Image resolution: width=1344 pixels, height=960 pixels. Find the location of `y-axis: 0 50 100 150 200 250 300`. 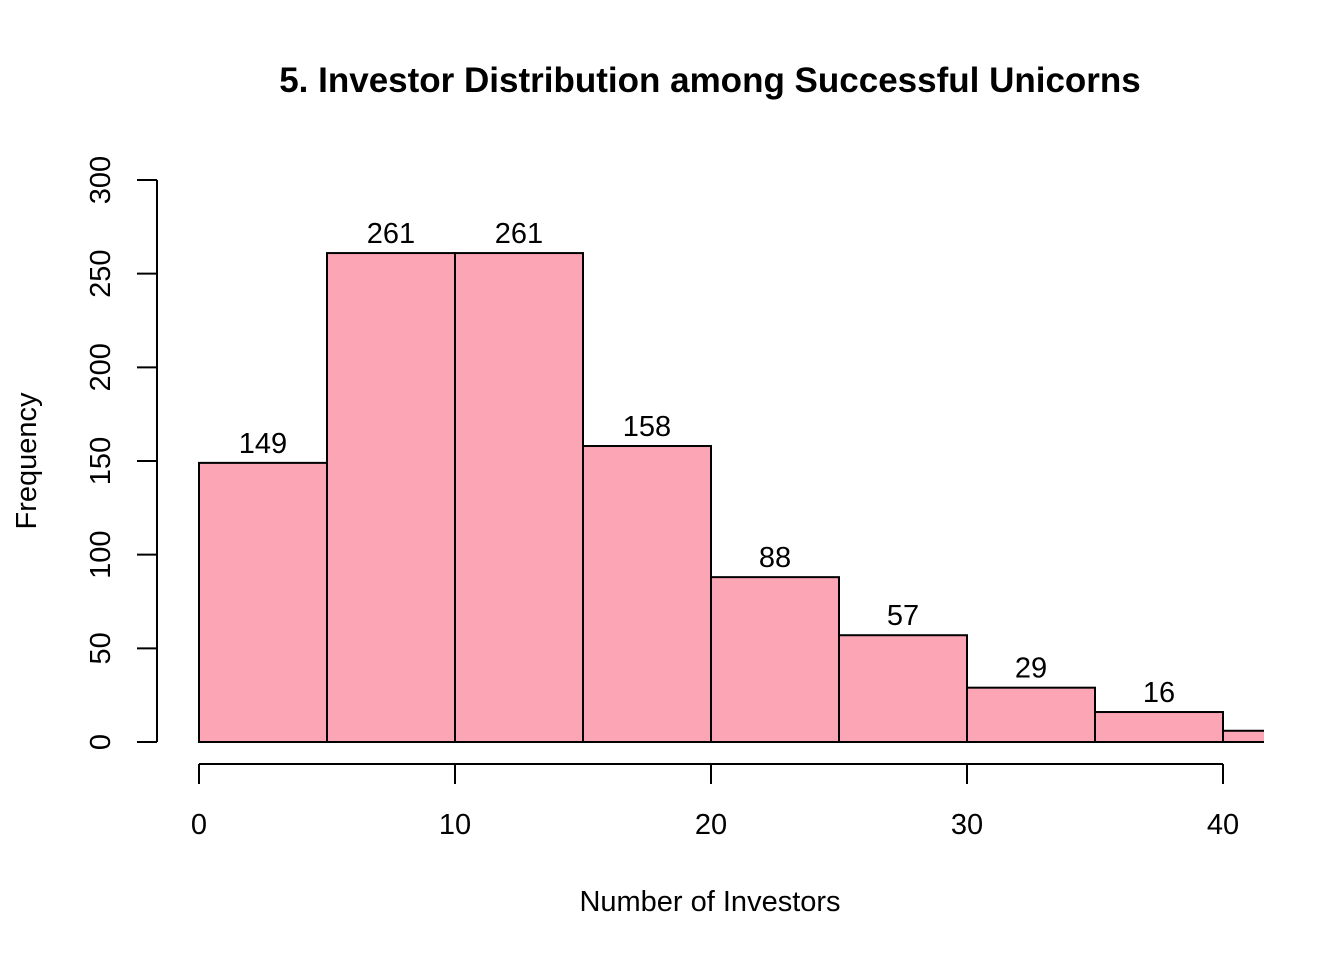

y-axis: 0 50 100 150 200 250 300 is located at coordinates (121, 453).